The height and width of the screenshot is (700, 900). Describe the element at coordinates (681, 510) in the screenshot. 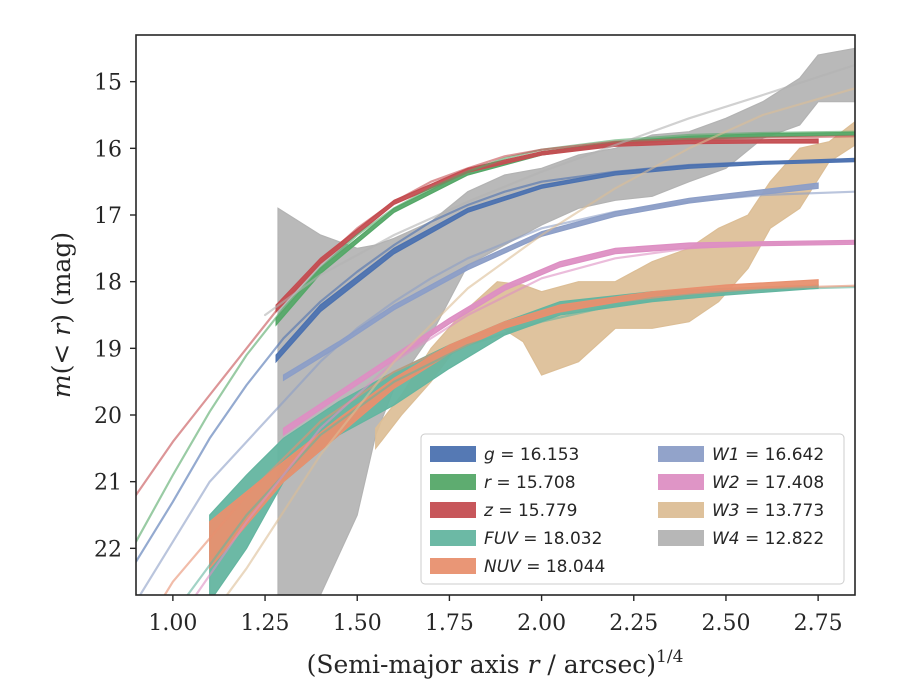

I see `legend-swatch-w3` at that location.